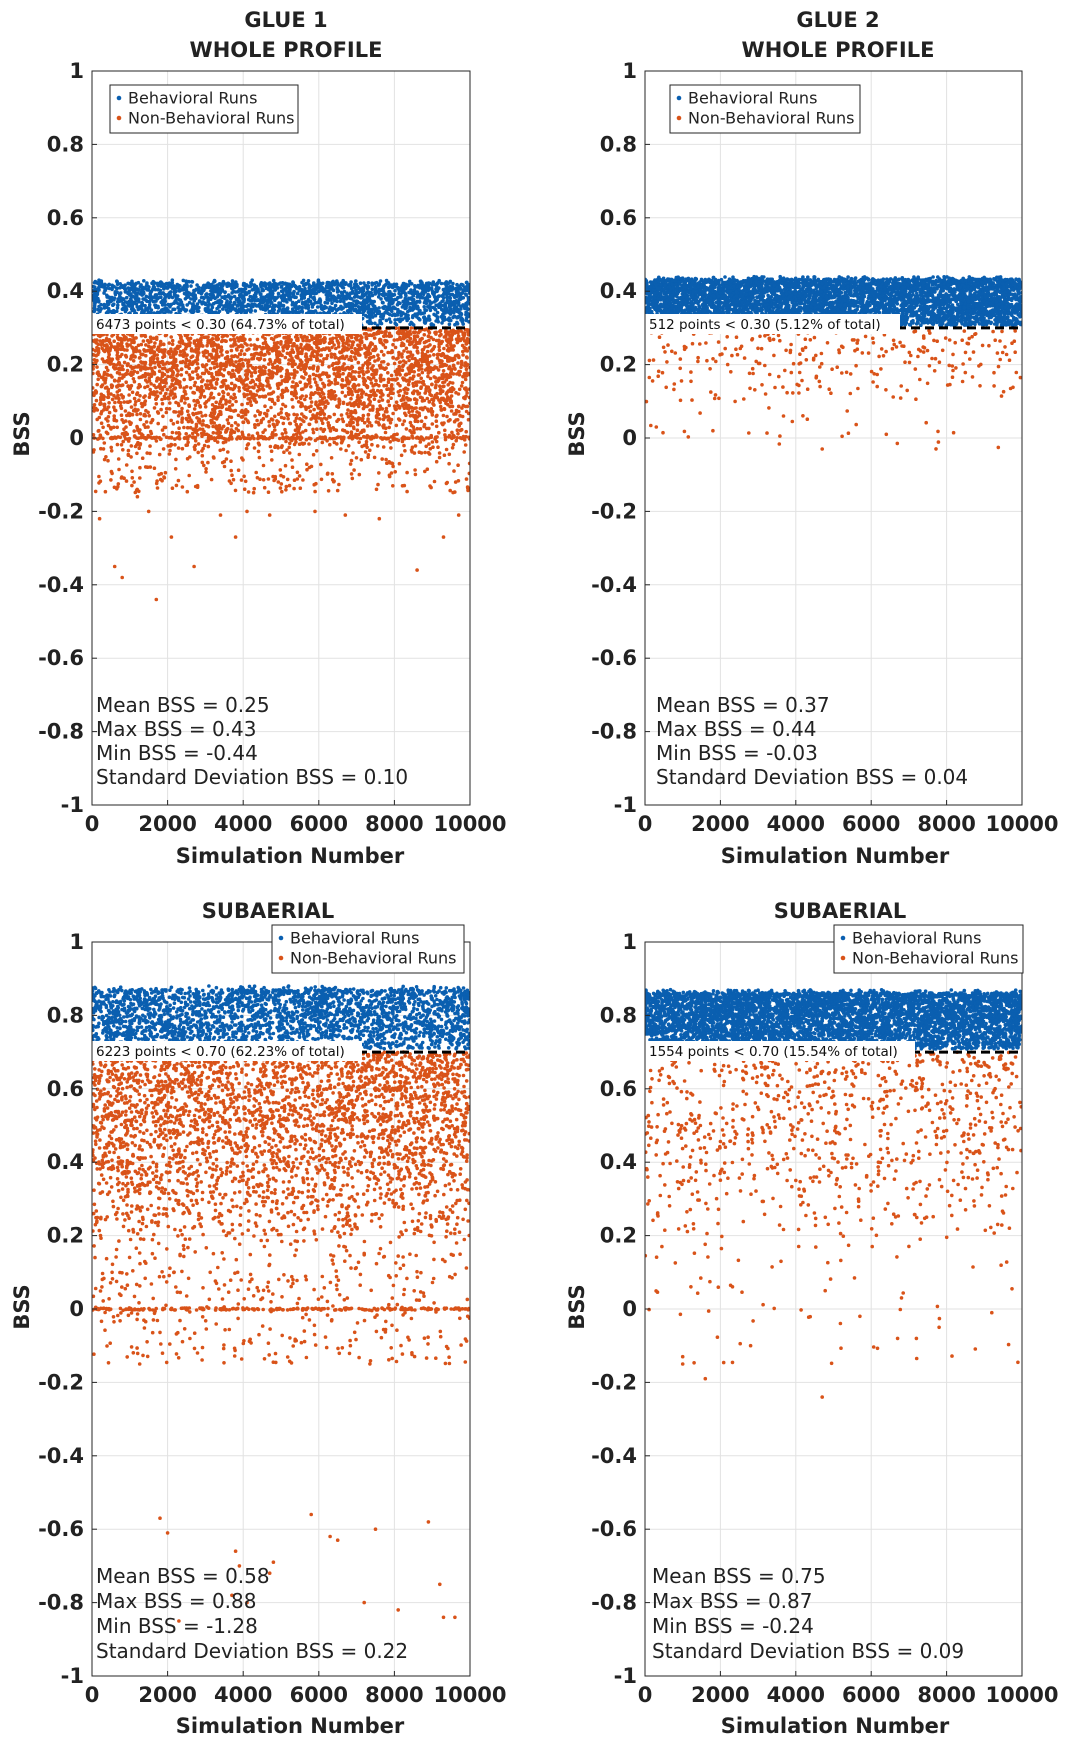 The height and width of the screenshot is (1739, 1078). I want to click on panel-subtitle: WHOLE PROFILE, so click(286, 50).